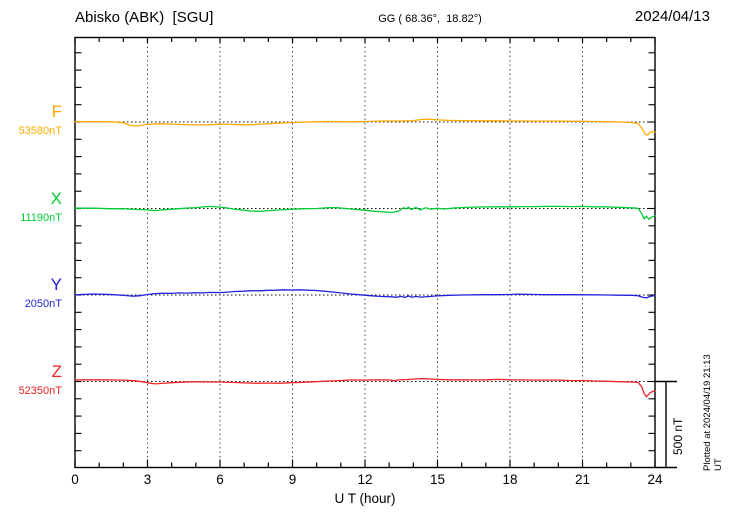 This screenshot has width=730, height=520. What do you see at coordinates (437, 479) in the screenshot?
I see `x-tick-label: 15` at bounding box center [437, 479].